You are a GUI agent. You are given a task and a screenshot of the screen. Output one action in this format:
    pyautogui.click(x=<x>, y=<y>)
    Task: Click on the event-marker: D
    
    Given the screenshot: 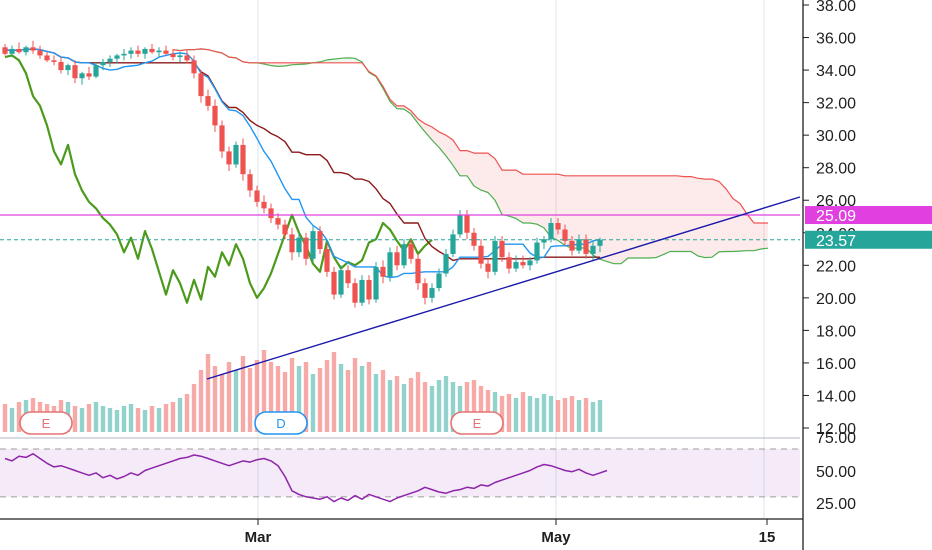 What is the action you would take?
    pyautogui.click(x=281, y=423)
    